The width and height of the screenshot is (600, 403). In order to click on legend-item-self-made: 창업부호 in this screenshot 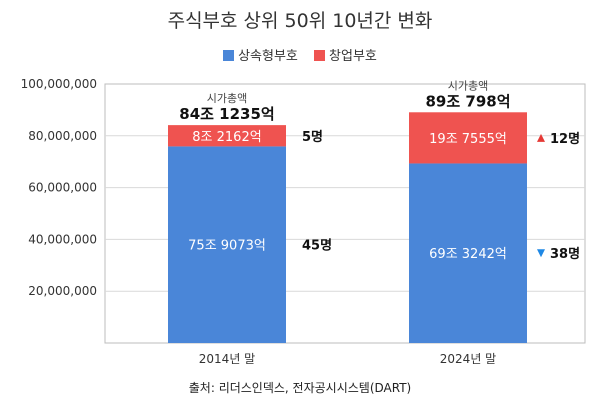, I will do `click(345, 54)`.